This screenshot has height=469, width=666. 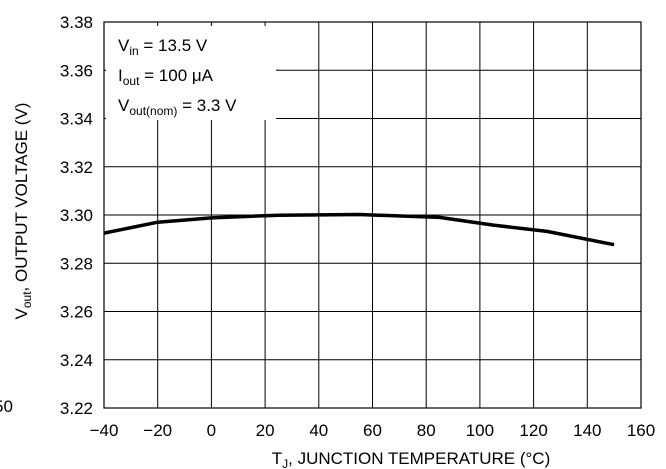 I want to click on x-tick-label: 60, so click(x=372, y=430).